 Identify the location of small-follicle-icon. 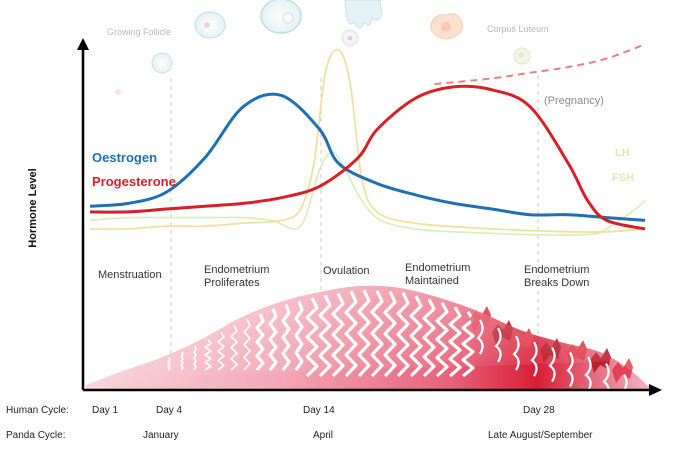
(162, 63).